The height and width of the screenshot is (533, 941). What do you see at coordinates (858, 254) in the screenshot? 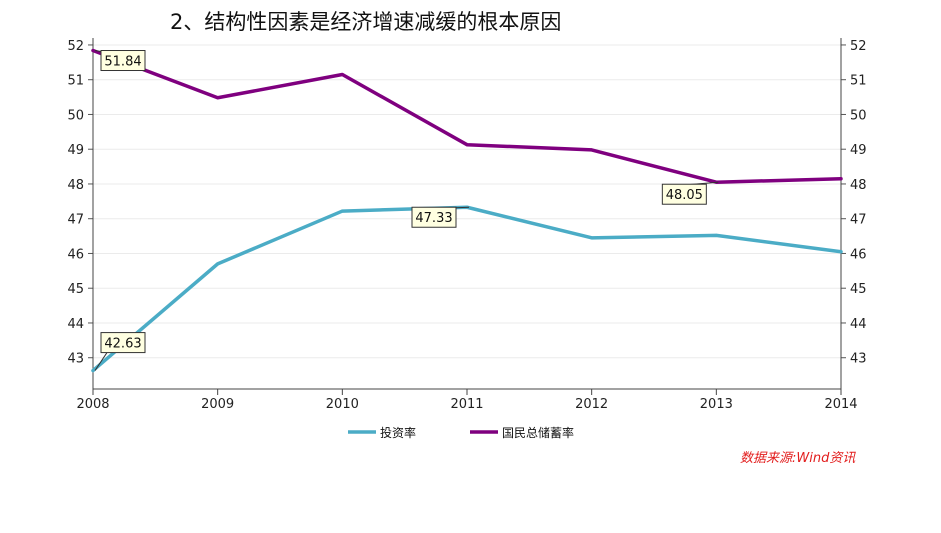
I see `y-tick-label-right: 46` at bounding box center [858, 254].